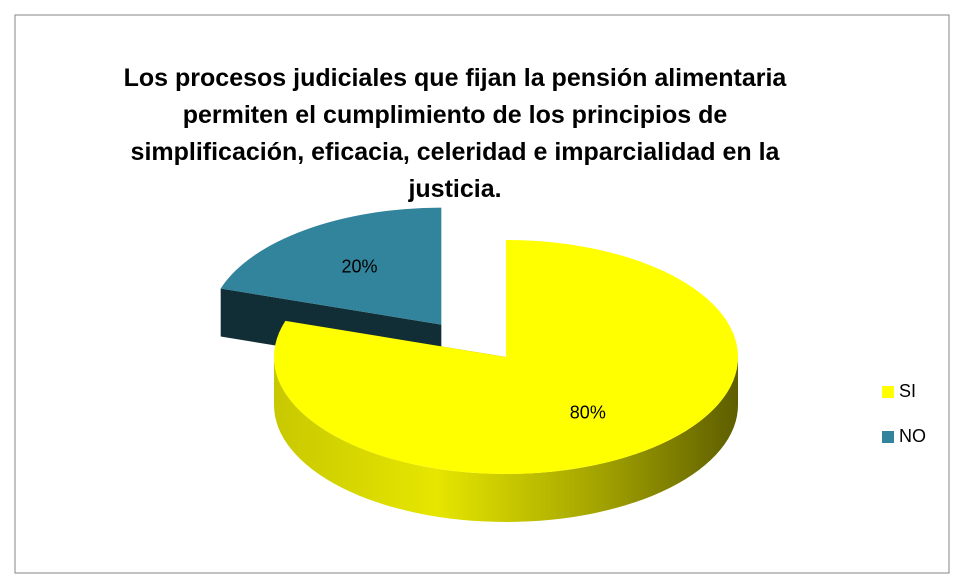 Image resolution: width=957 pixels, height=577 pixels. Describe the element at coordinates (506, 439) in the screenshot. I see `slice-side` at that location.